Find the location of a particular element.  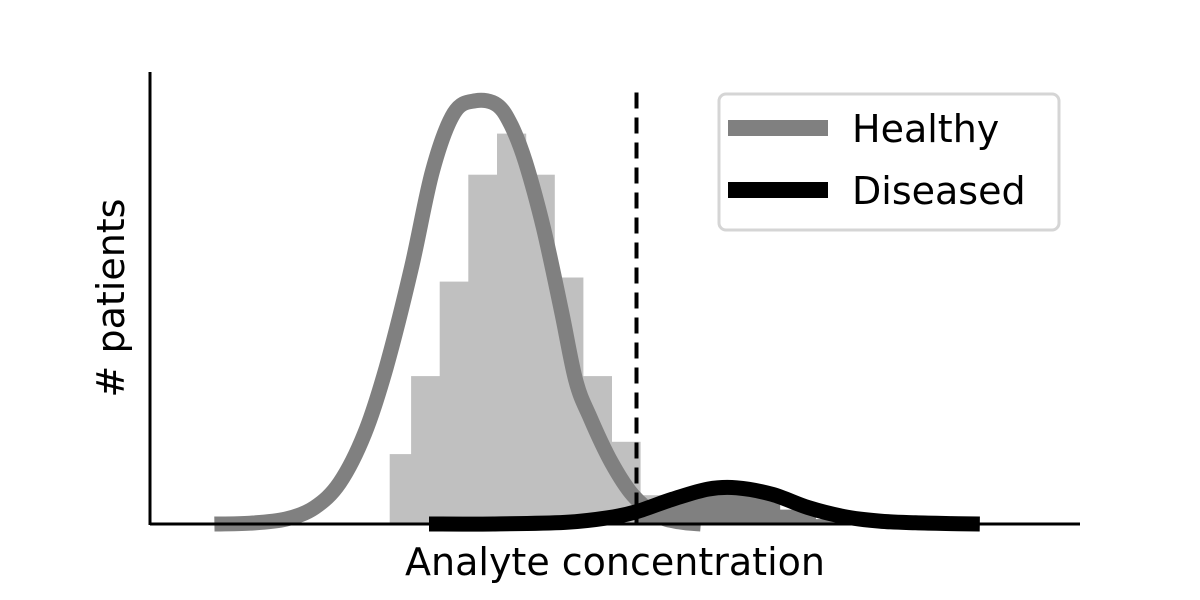

x-axis-label: Analyte concentration is located at coordinates (615, 562).